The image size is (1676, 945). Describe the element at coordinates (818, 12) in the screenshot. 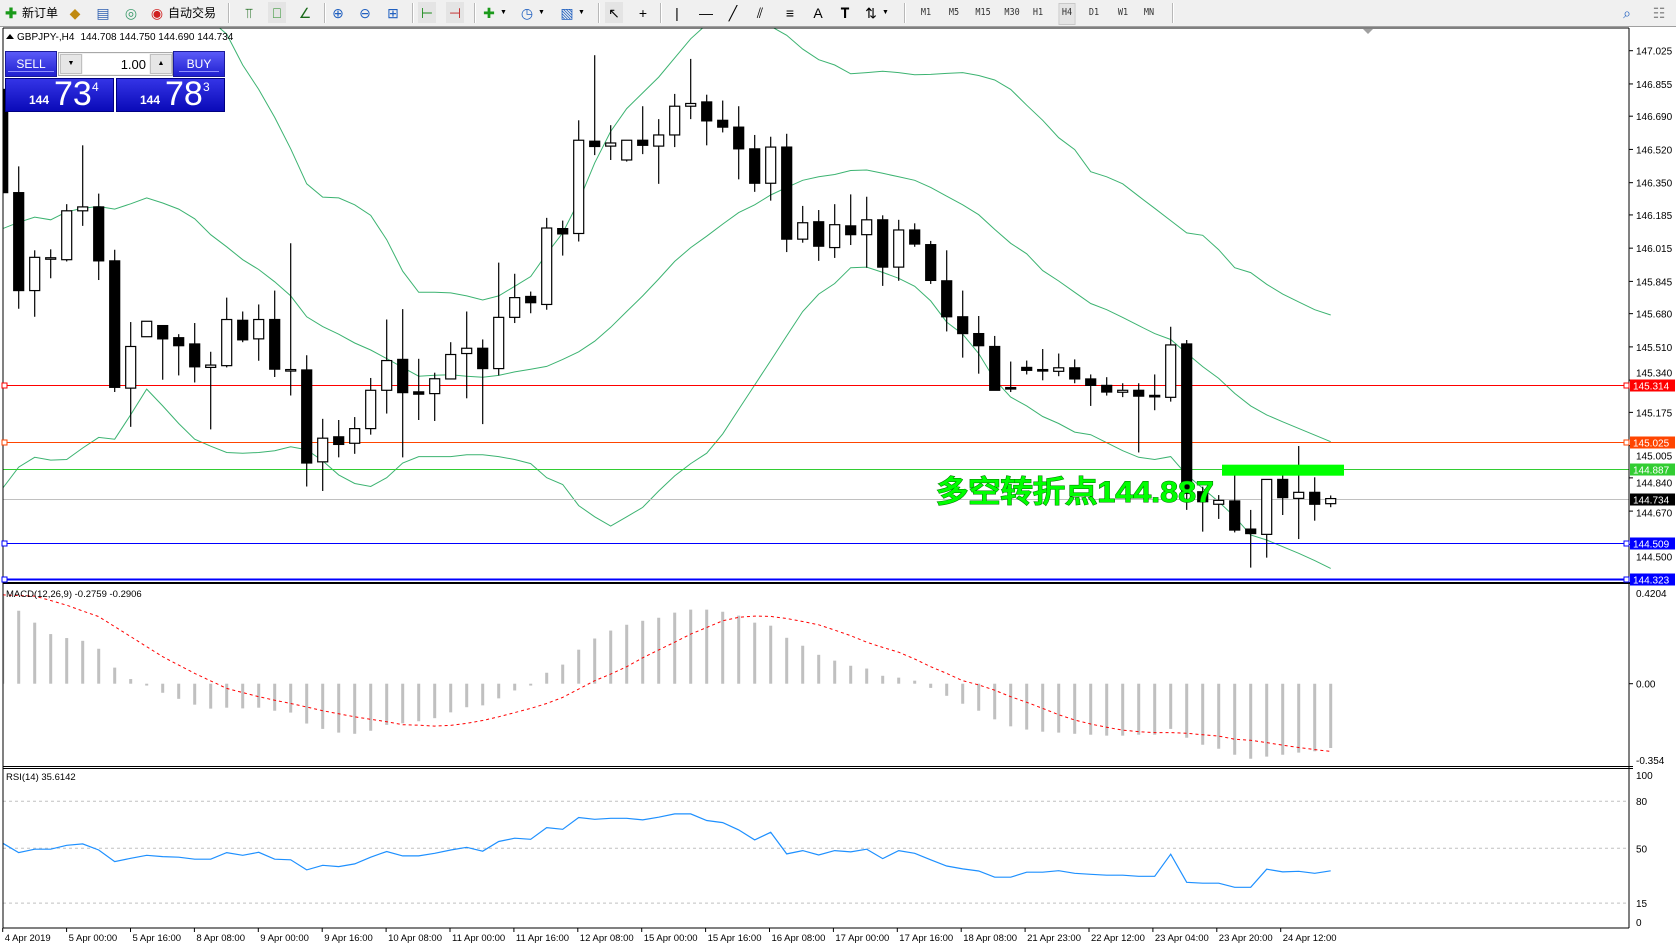

I see `text-tool: A` at that location.